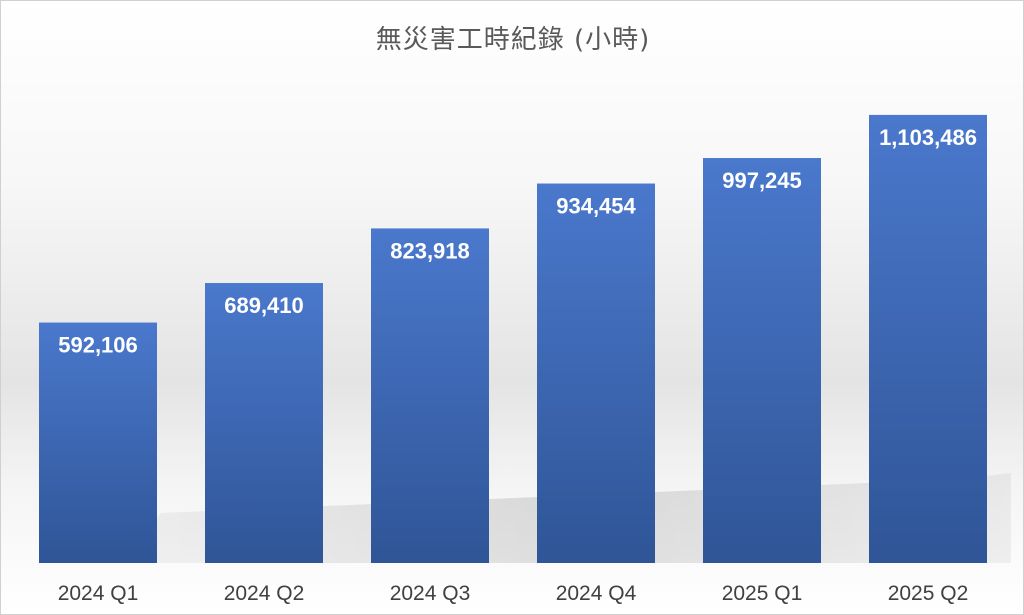  I want to click on data-label-2024-q2: 689,410, so click(264, 305).